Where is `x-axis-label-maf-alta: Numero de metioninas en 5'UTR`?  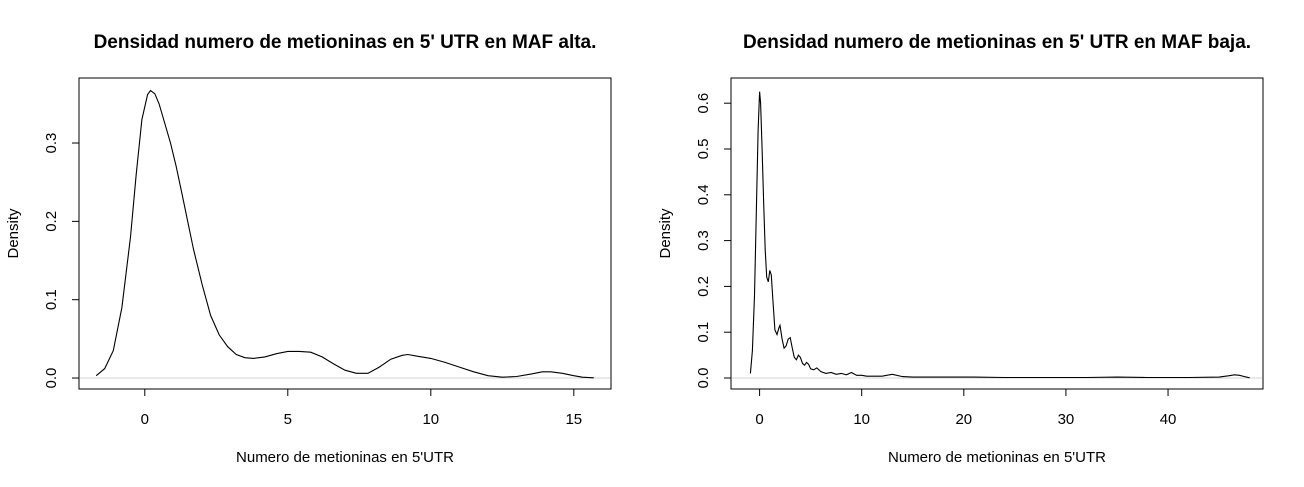
x-axis-label-maf-alta: Numero de metioninas en 5'UTR is located at coordinates (345, 457).